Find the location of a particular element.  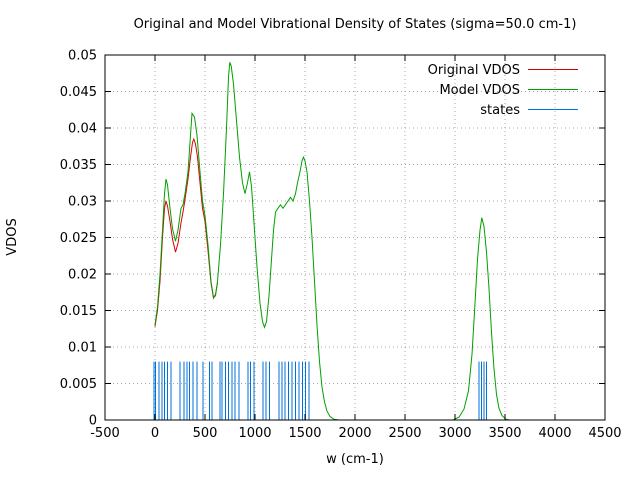

y-tick-label: 0.025 is located at coordinates (78, 238).